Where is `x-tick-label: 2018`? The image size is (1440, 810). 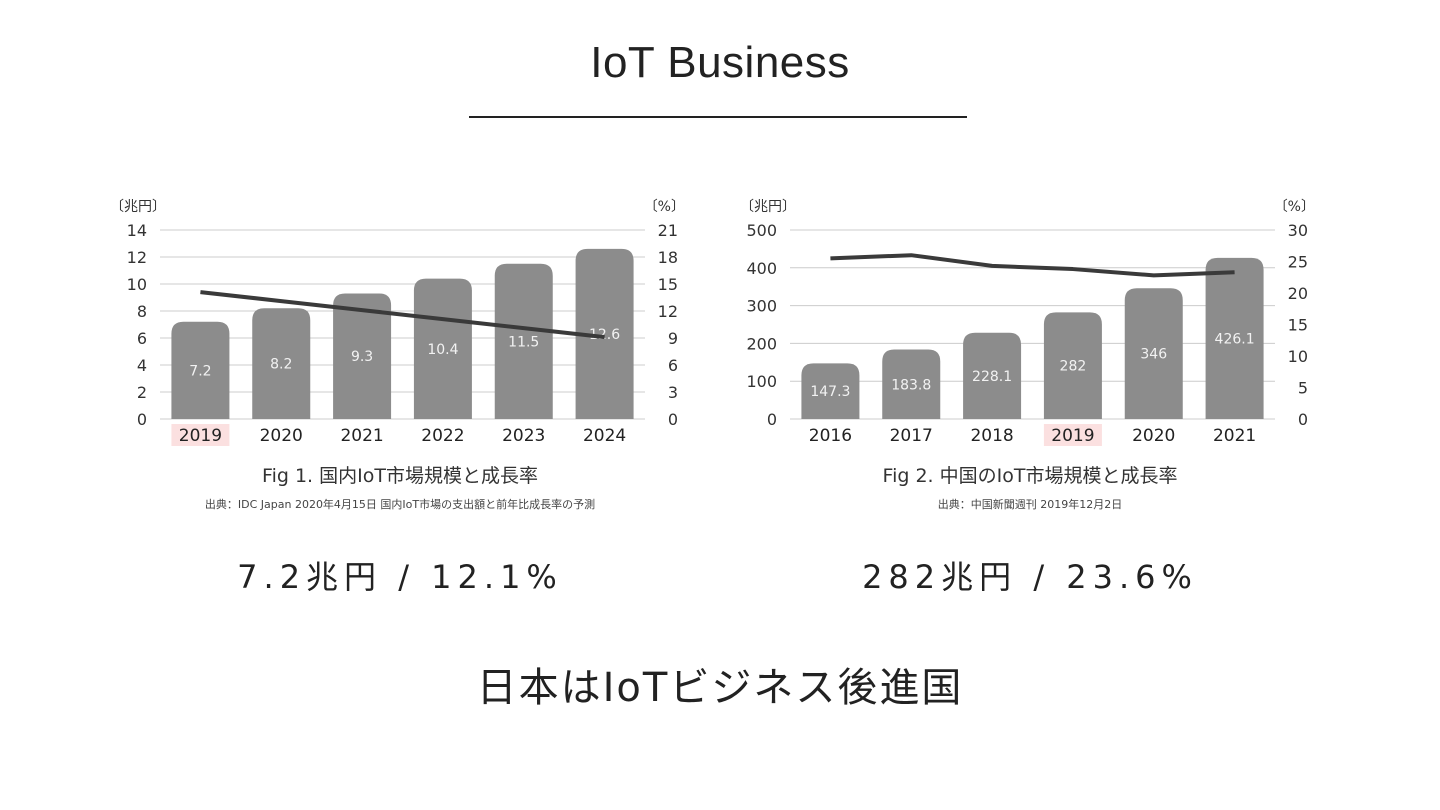 x-tick-label: 2018 is located at coordinates (991, 436).